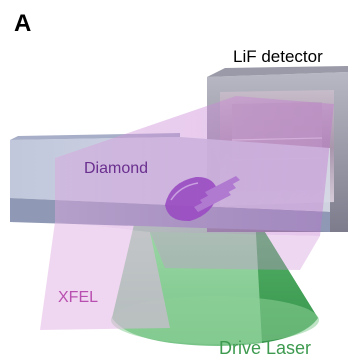 The height and width of the screenshot is (364, 352). Describe the element at coordinates (23, 23) in the screenshot. I see `panel-letter: A` at that location.